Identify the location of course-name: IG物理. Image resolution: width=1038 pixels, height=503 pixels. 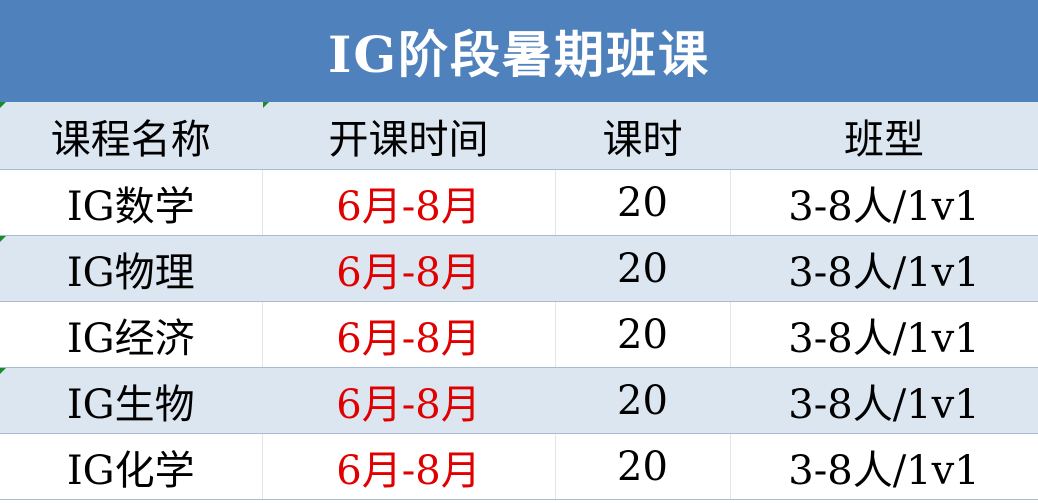
(131, 268).